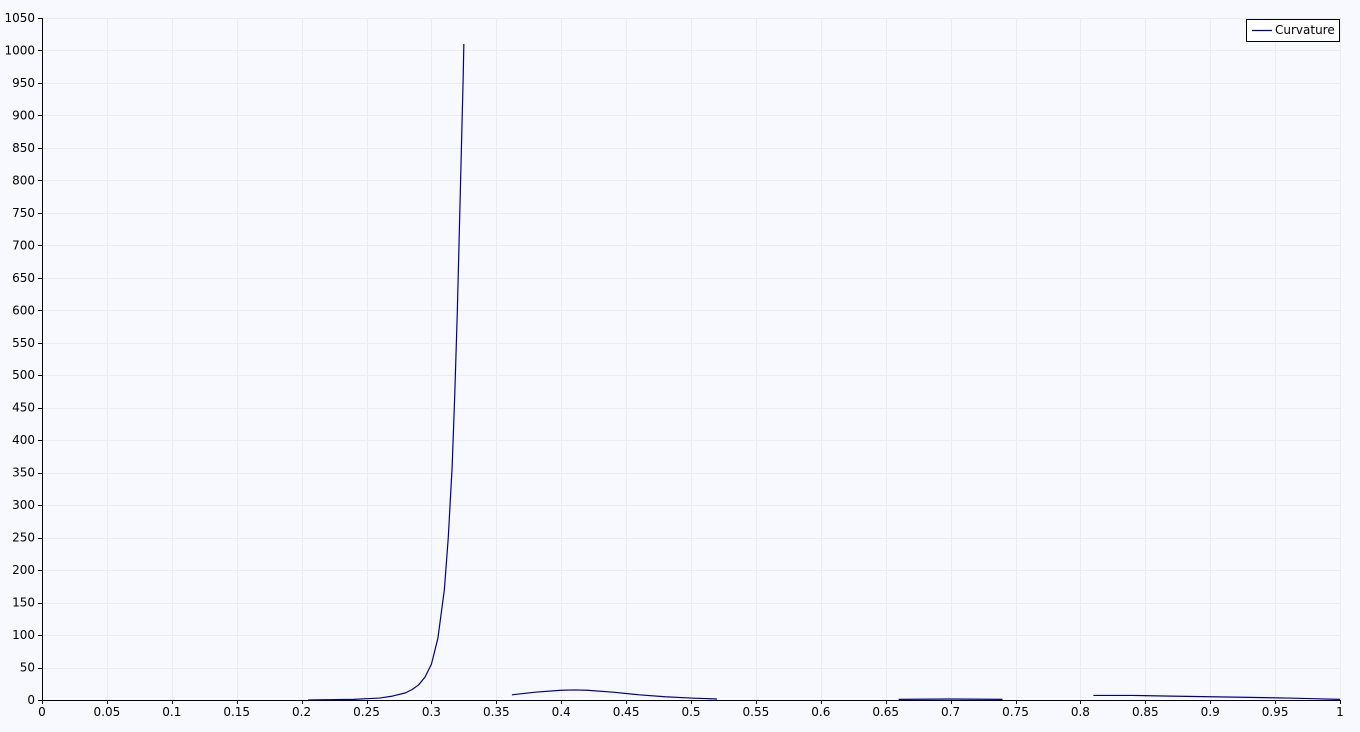  What do you see at coordinates (820, 712) in the screenshot?
I see `x-tick-label: 0.6` at bounding box center [820, 712].